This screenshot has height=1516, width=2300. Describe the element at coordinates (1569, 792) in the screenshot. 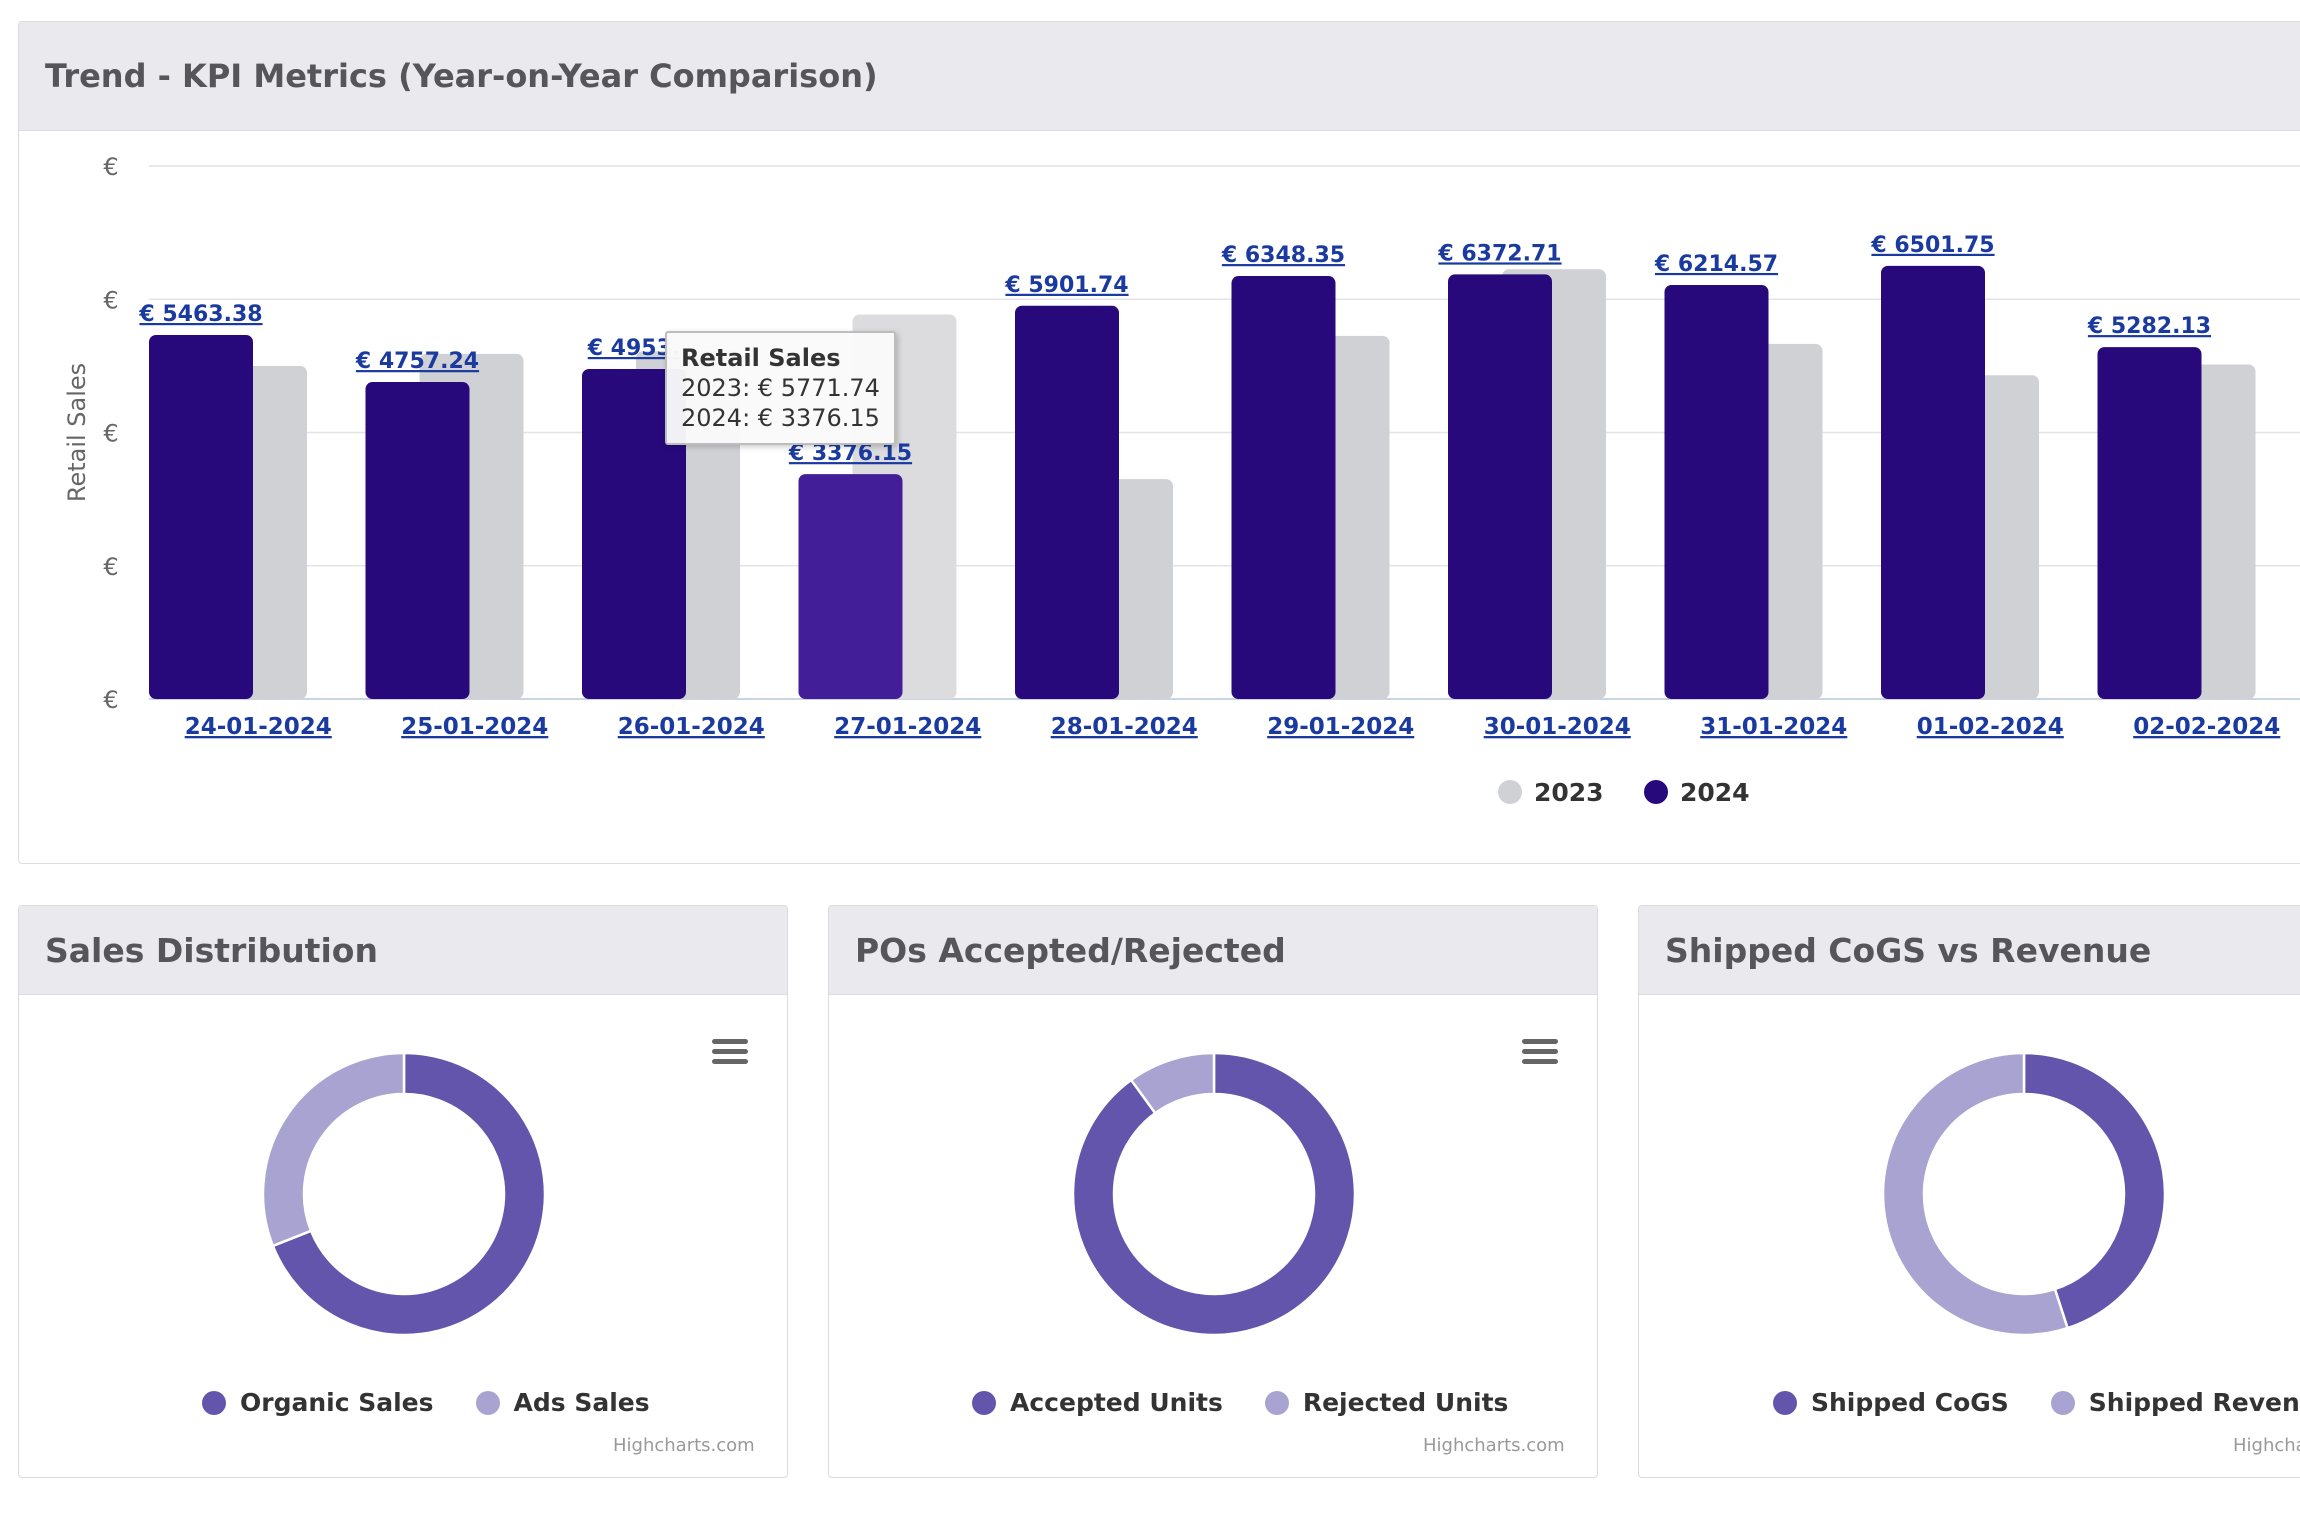

I see `legend-label: 2023` at that location.